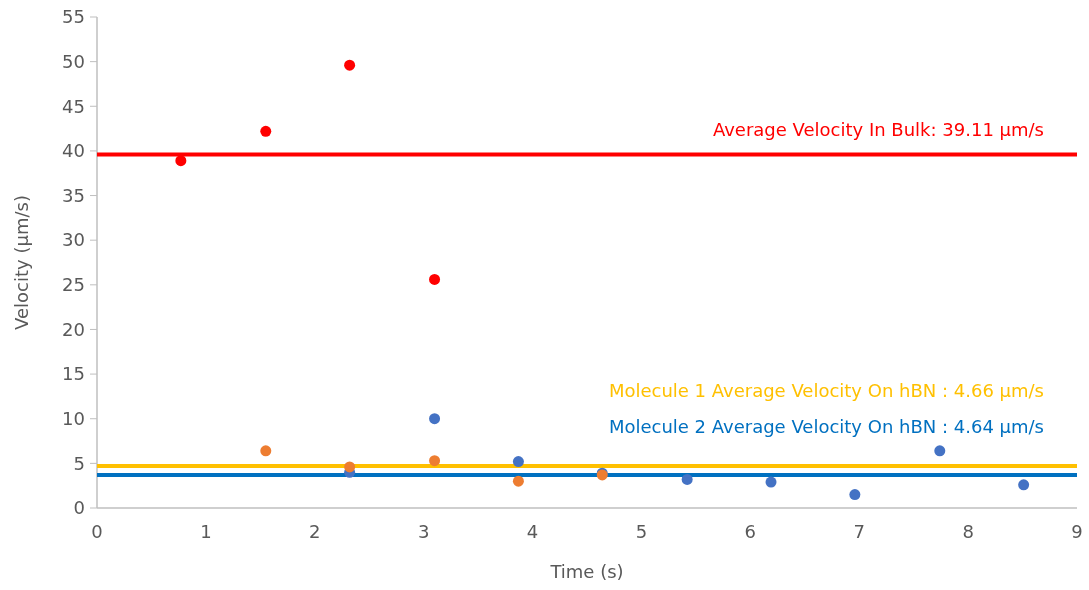  What do you see at coordinates (97, 531) in the screenshot?
I see `x-tick-label: 0` at bounding box center [97, 531].